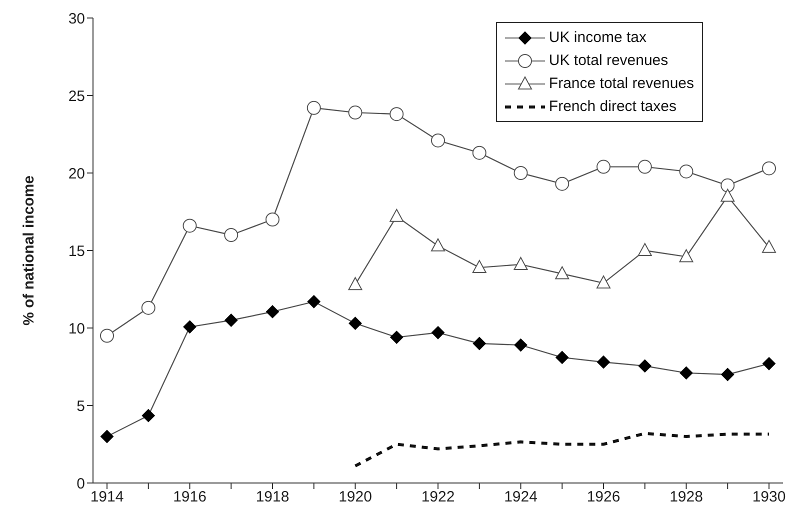  Describe the element at coordinates (273, 497) in the screenshot. I see `x-tick-label: 1918` at that location.